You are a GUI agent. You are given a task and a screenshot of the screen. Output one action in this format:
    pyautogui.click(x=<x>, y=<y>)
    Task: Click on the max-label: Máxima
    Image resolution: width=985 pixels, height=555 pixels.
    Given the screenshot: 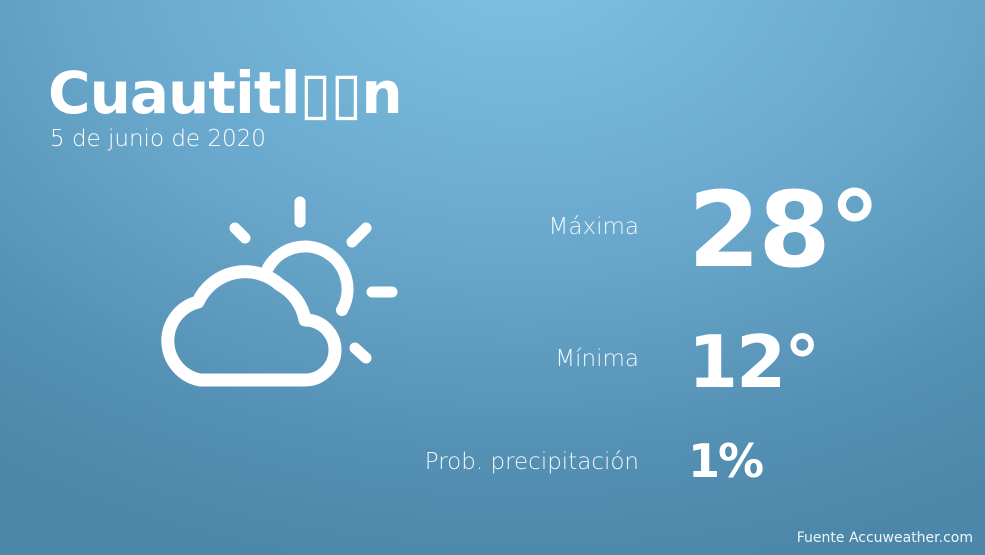 What is the action you would take?
    pyautogui.click(x=593, y=227)
    